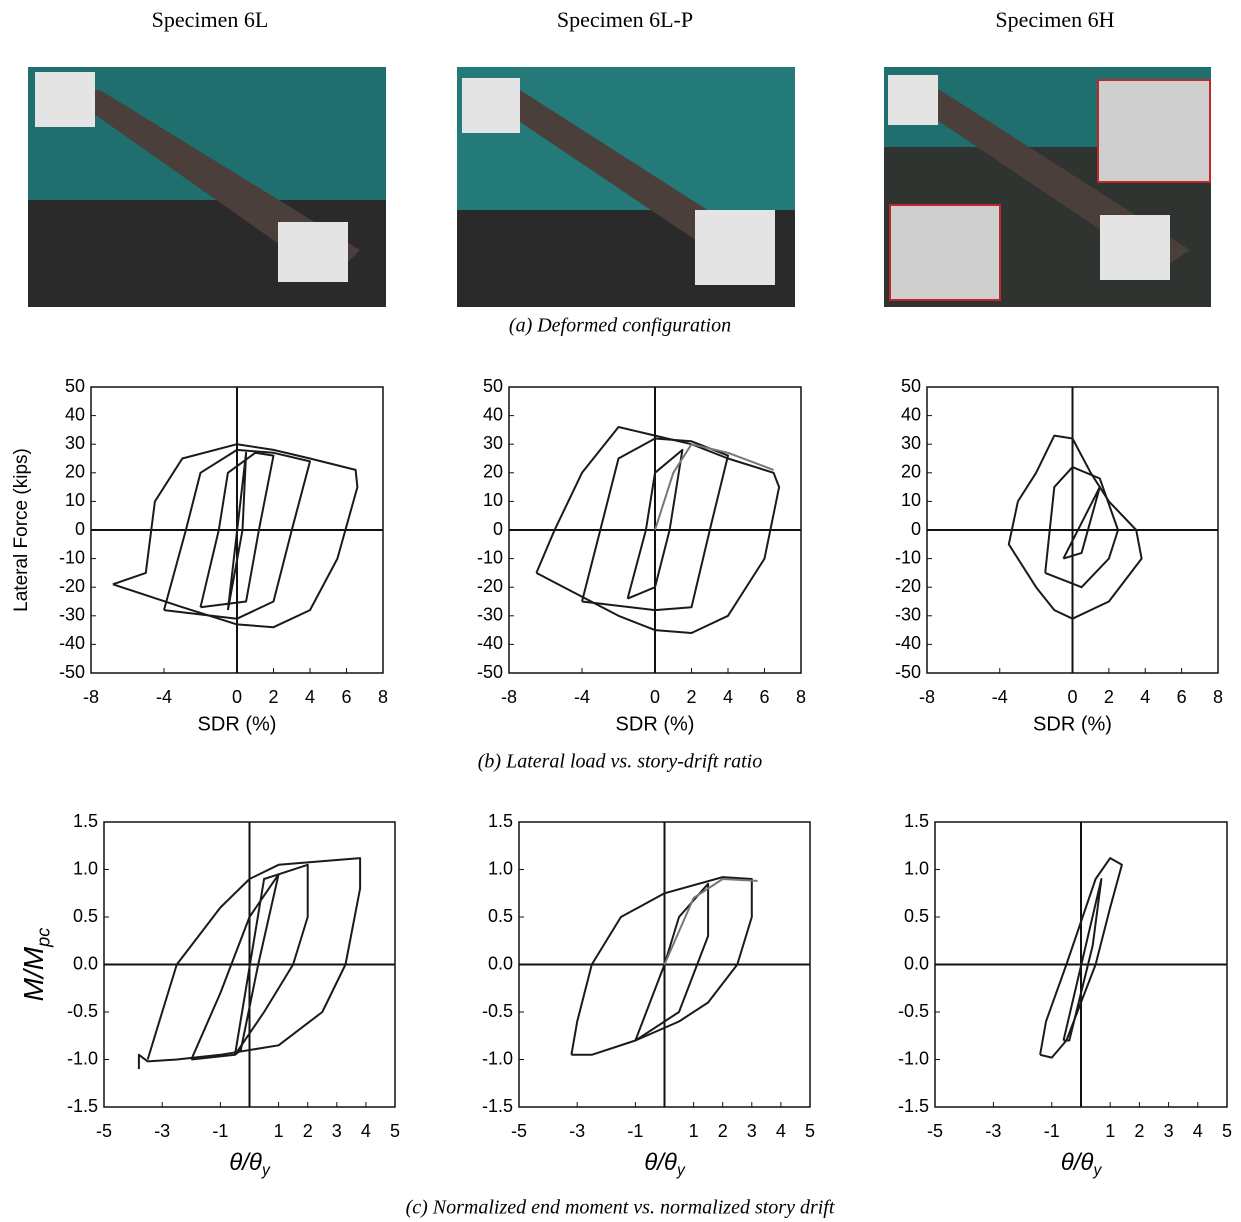 This screenshot has width=1241, height=1222. I want to click on axis-label: SDR (%), so click(655, 724).